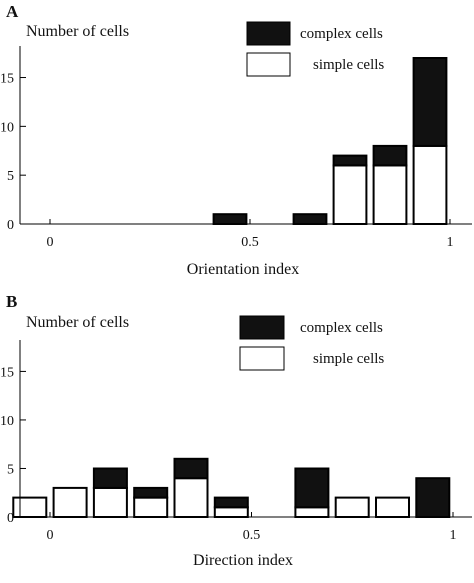 The height and width of the screenshot is (583, 474). What do you see at coordinates (250, 242) in the screenshot?
I see `panel-a-x-tick-label: 0.5` at bounding box center [250, 242].